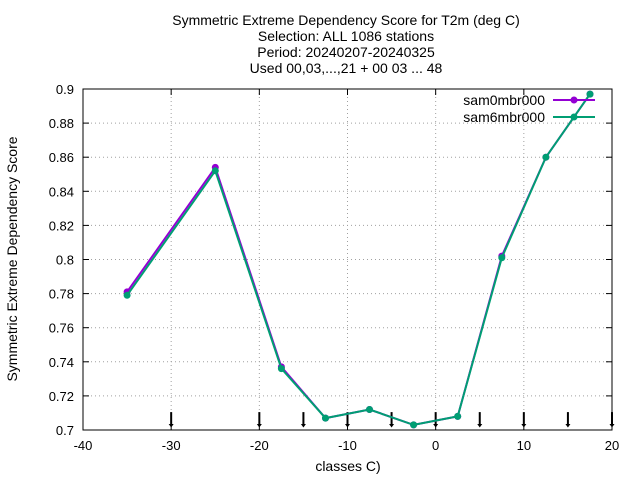 This screenshot has width=640, height=480. I want to click on y-tick-label: 0.78, so click(61, 294).